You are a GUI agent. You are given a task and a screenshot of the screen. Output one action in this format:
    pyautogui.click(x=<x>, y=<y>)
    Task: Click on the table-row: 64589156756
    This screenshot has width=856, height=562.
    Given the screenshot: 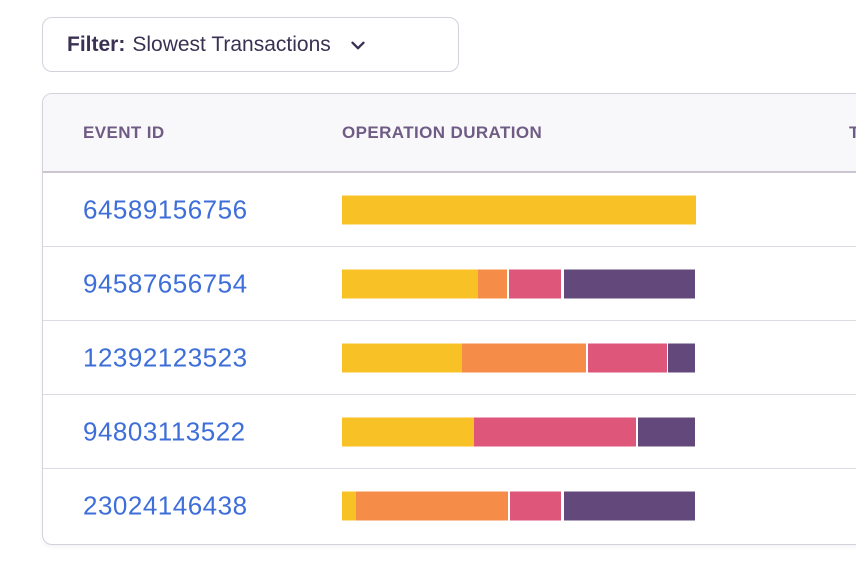 What is the action you would take?
    pyautogui.click(x=449, y=209)
    